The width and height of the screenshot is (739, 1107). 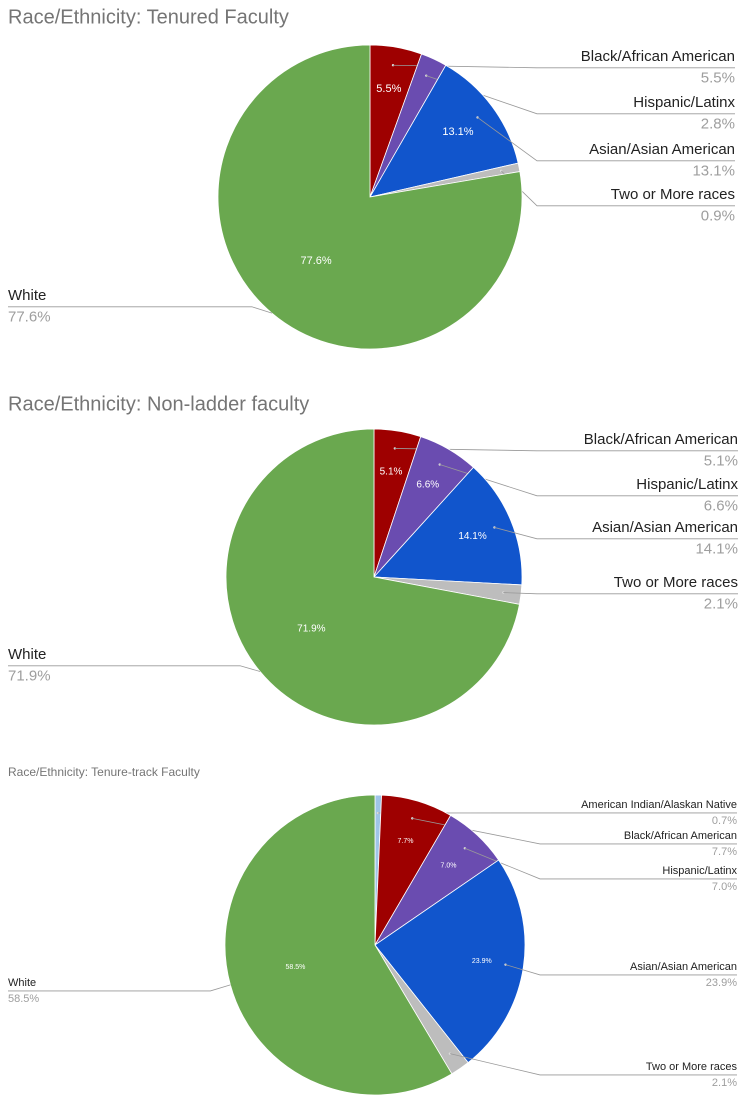 What do you see at coordinates (449, 866) in the screenshot?
I see `slice-label: 7.0%` at bounding box center [449, 866].